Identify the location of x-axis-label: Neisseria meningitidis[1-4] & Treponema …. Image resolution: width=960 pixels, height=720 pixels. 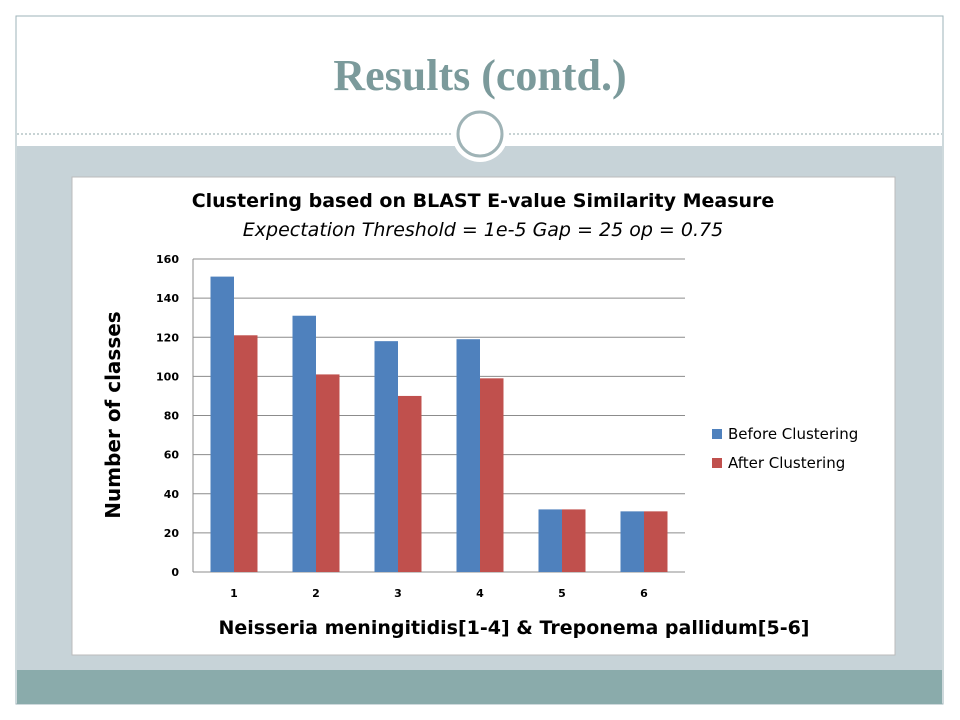
(513, 628).